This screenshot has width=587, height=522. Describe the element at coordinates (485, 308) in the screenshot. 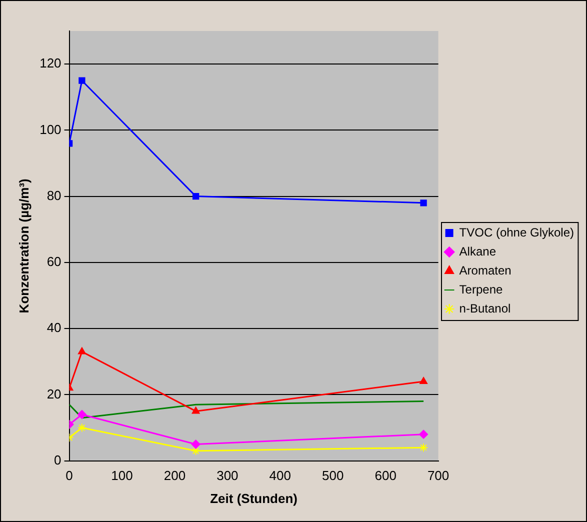

I see `legend-label: n-Butanol` at that location.